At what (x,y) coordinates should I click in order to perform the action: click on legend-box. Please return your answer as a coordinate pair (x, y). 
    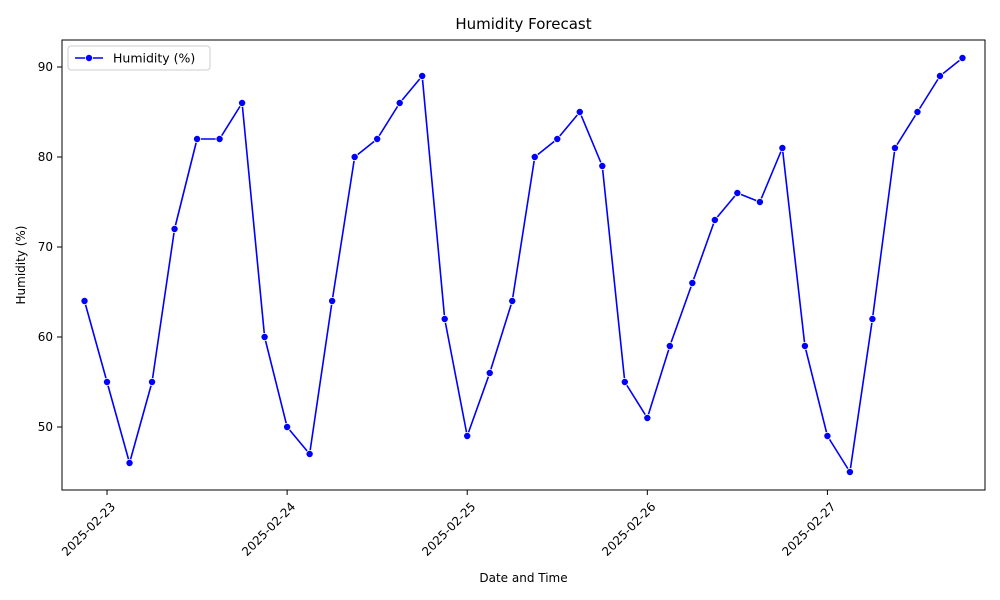
    Looking at the image, I should click on (139, 58).